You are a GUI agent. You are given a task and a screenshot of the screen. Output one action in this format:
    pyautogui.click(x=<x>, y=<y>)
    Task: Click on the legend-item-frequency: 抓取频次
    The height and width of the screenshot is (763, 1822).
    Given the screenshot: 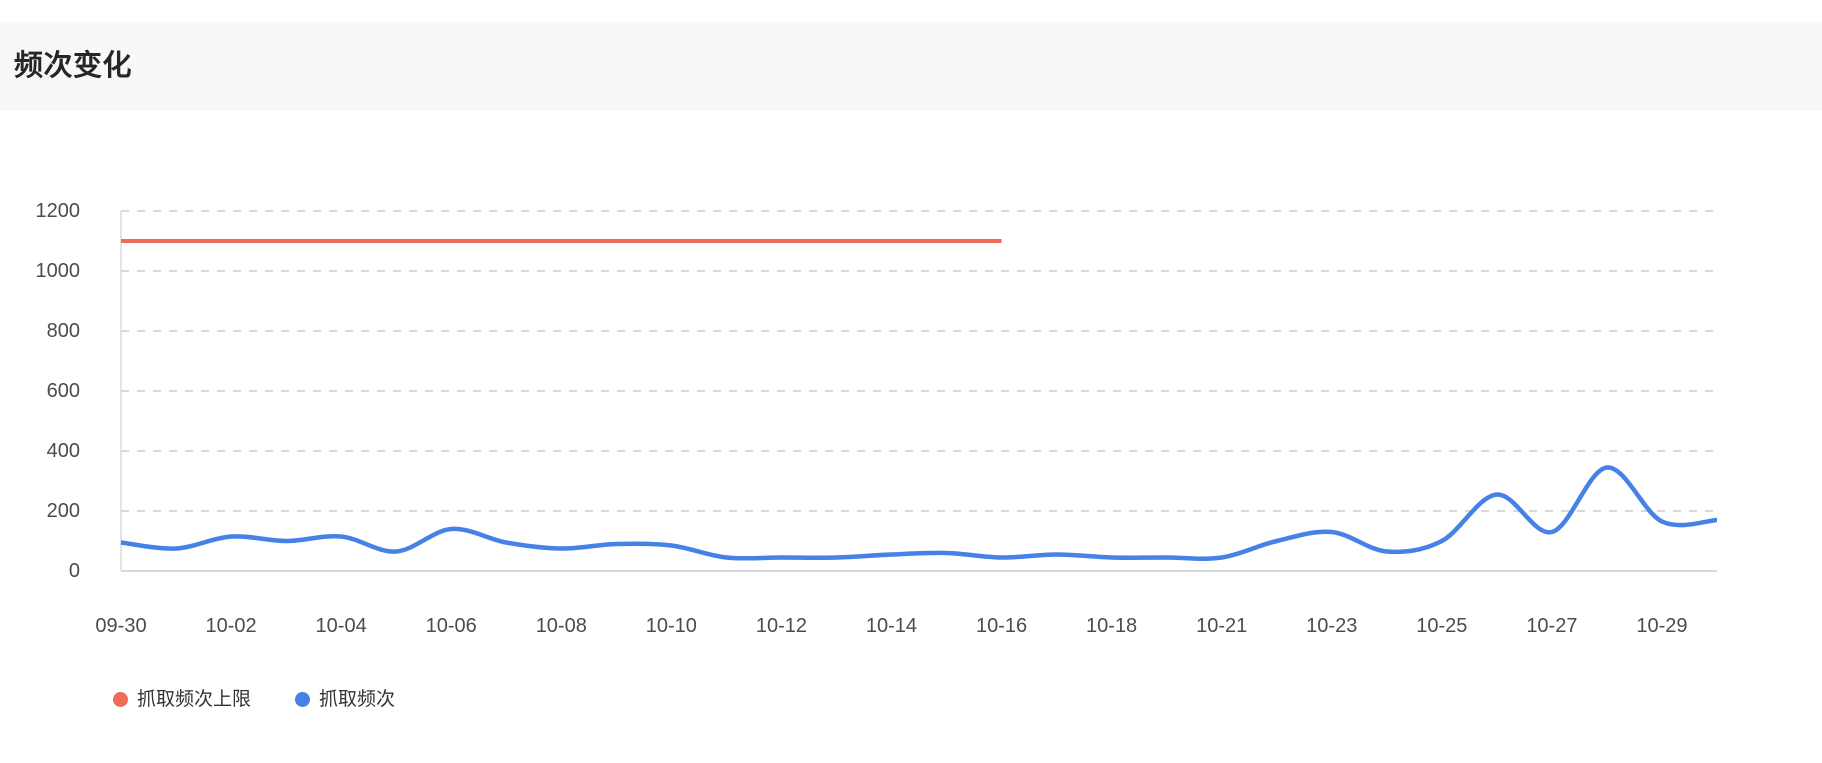 What is the action you would take?
    pyautogui.click(x=345, y=699)
    